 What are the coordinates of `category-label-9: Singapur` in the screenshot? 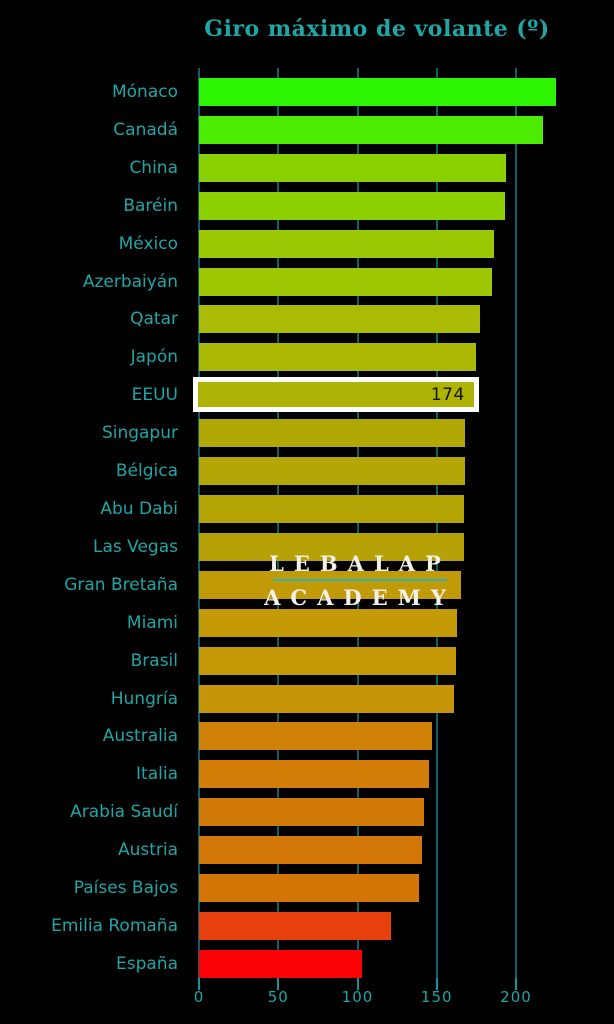 It's located at (139, 433).